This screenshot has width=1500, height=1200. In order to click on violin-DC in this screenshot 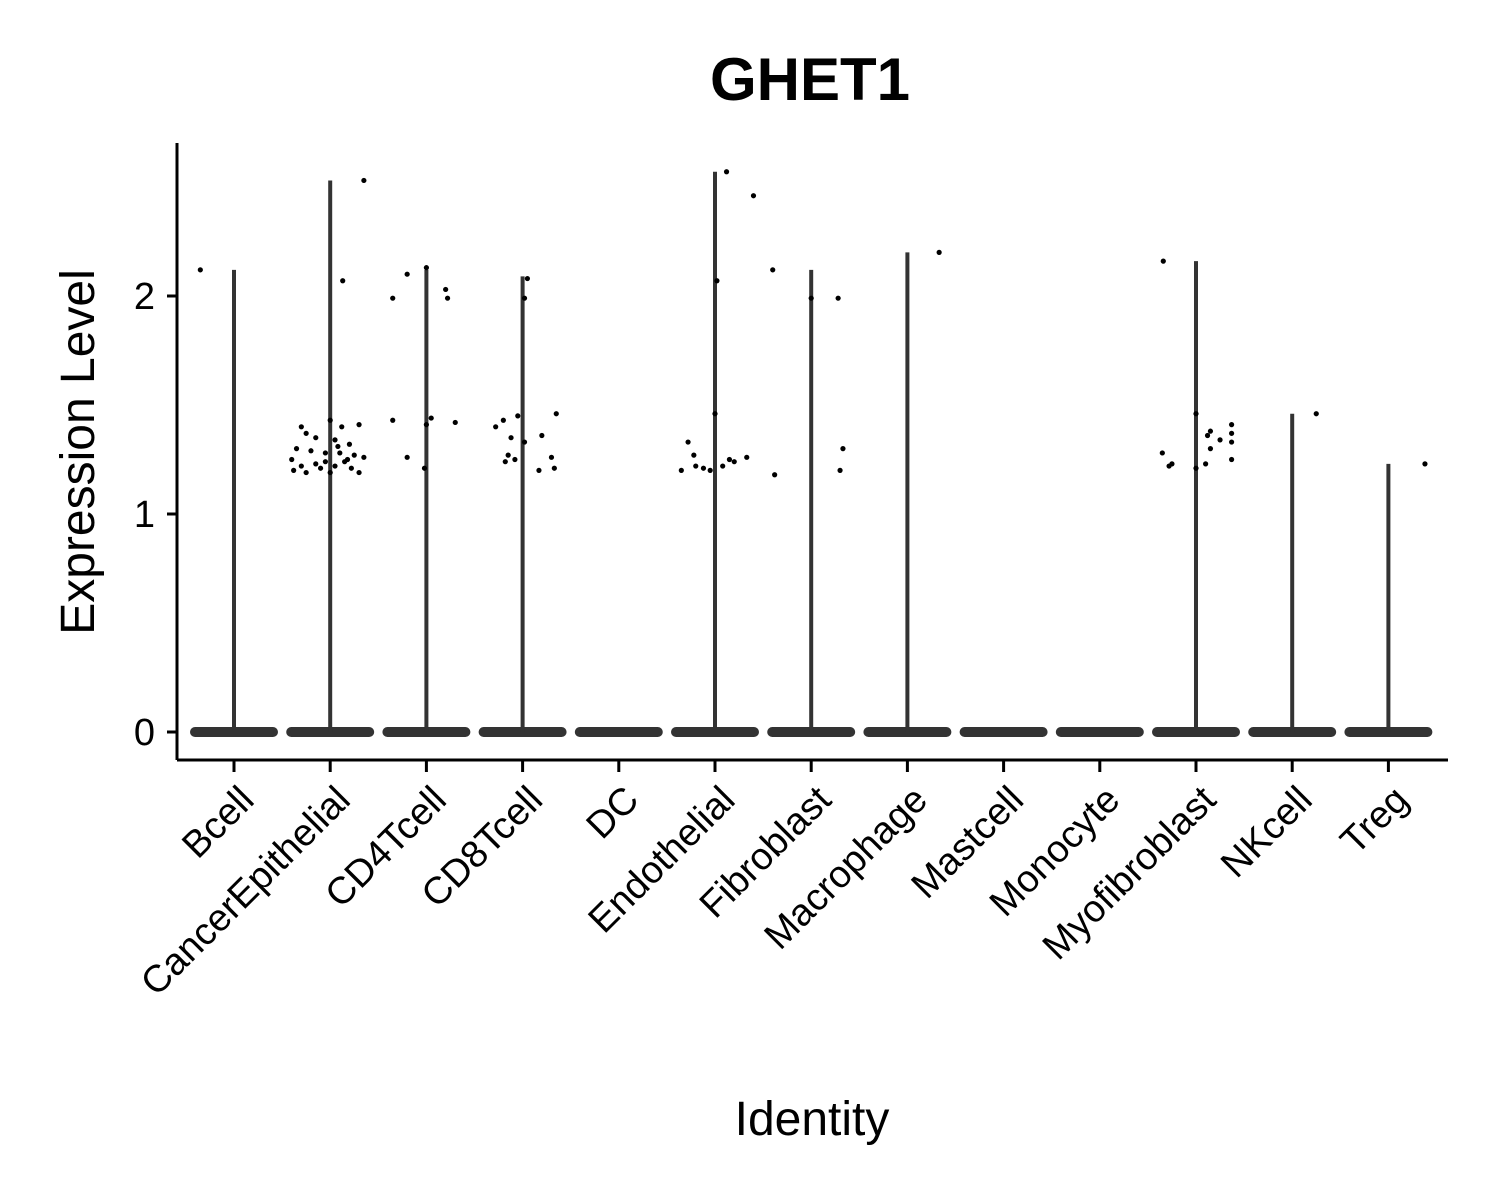, I will do `click(618, 732)`.